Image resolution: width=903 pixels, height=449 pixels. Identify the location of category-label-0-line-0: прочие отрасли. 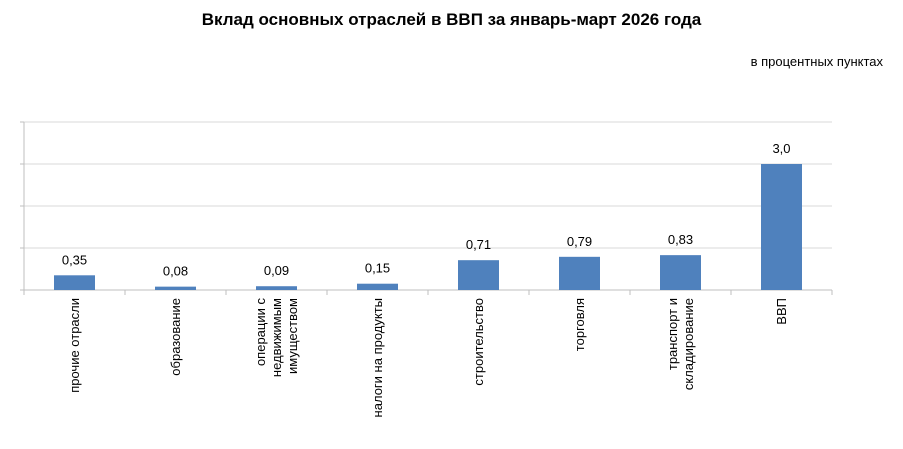
(74, 345).